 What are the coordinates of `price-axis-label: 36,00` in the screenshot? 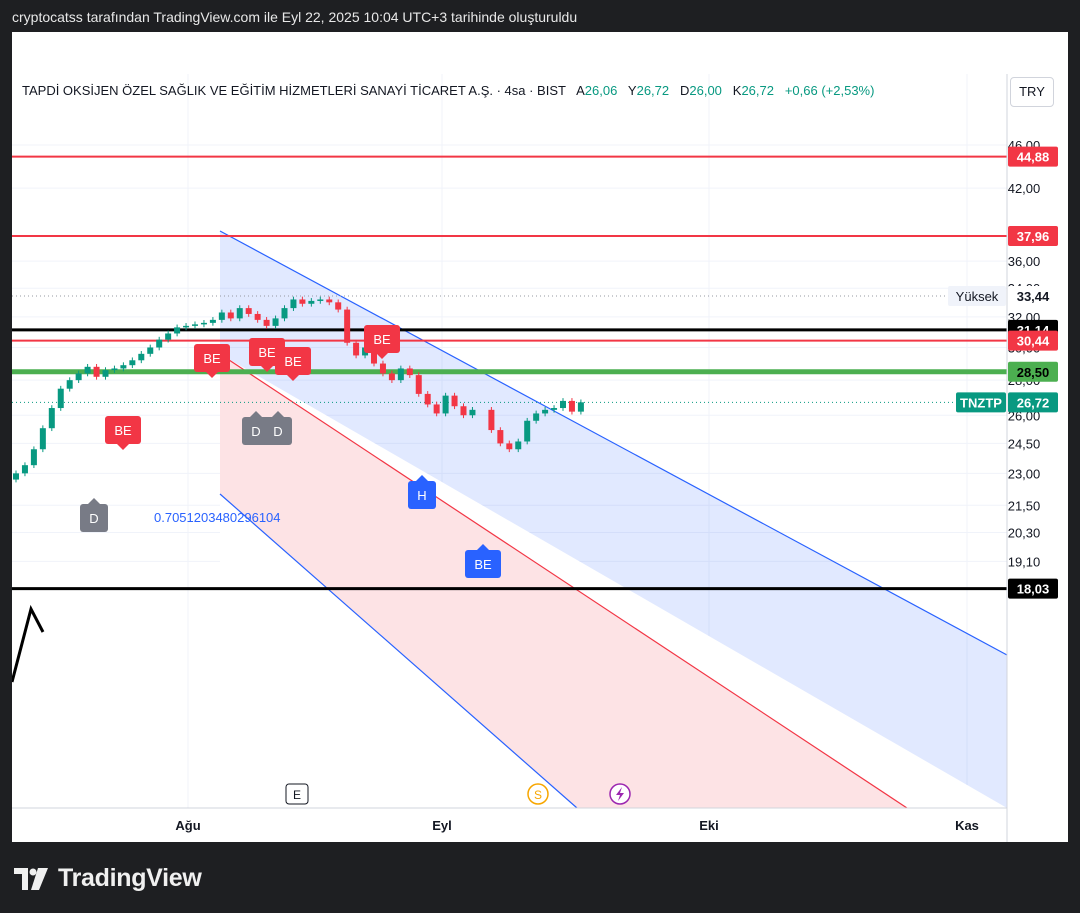 It's located at (1024, 261).